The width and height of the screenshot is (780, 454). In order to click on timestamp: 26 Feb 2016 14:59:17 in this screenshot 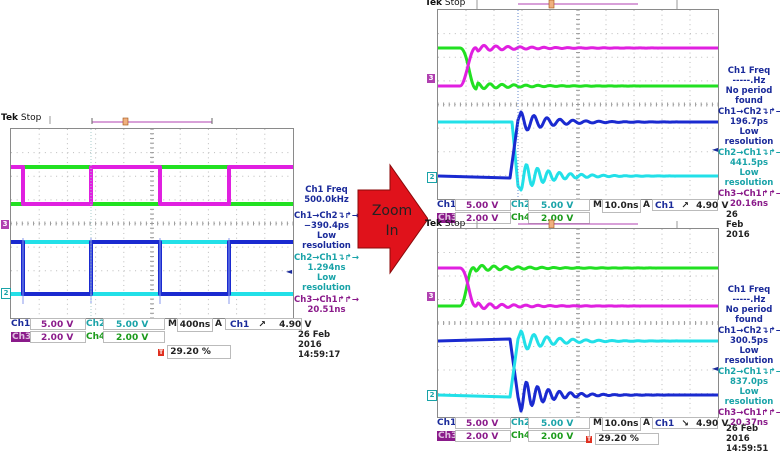, I will do `click(319, 345)`.